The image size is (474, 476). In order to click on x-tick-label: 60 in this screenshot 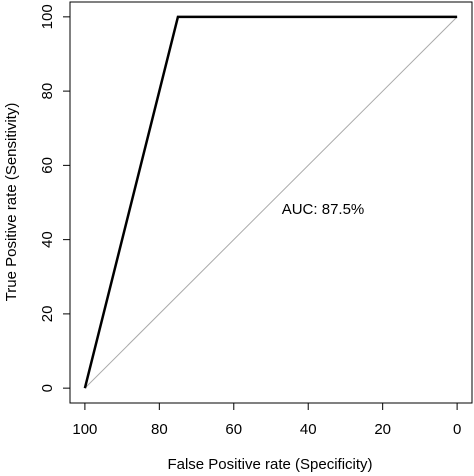, I will do `click(233, 429)`.